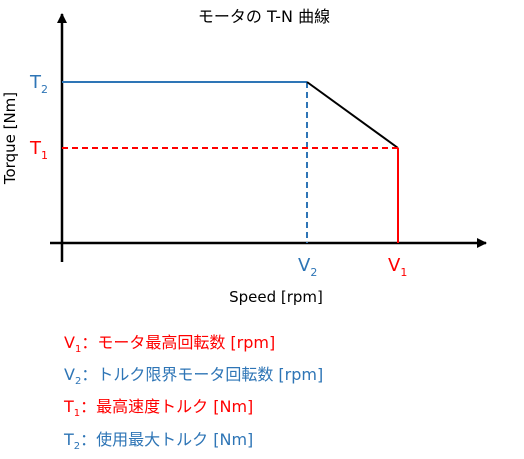 This screenshot has width=524, height=459. I want to click on legend-v2: V2：トルク限界モータ回転数 [rpm], so click(193, 378).